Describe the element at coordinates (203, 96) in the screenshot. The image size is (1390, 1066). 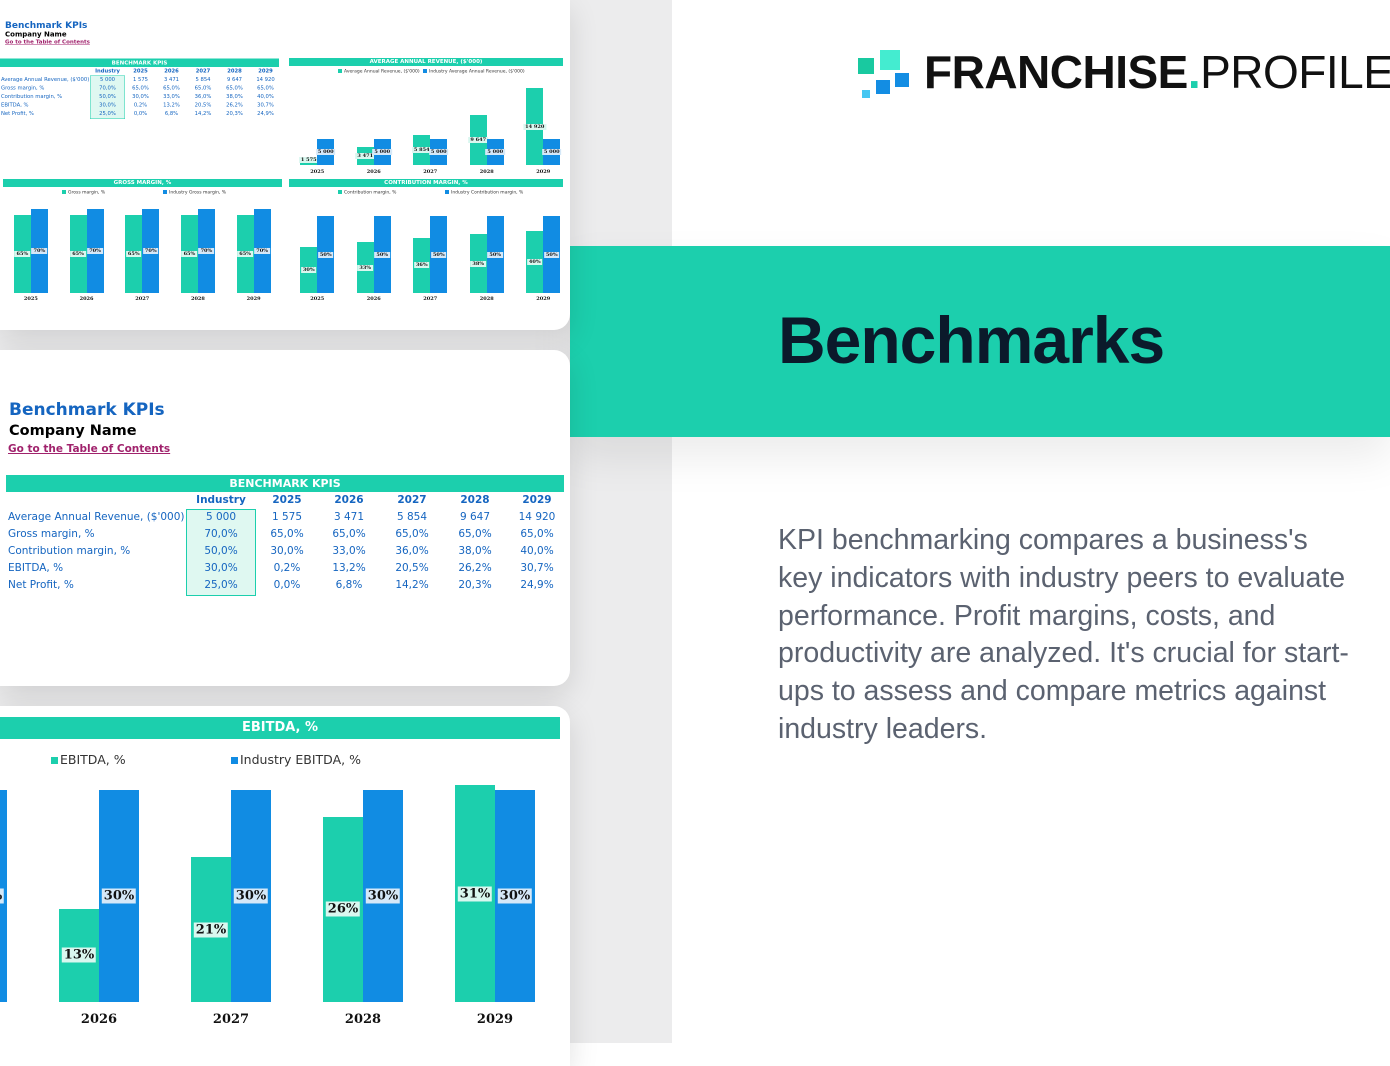
I see `table-cell: 36,0%` at that location.